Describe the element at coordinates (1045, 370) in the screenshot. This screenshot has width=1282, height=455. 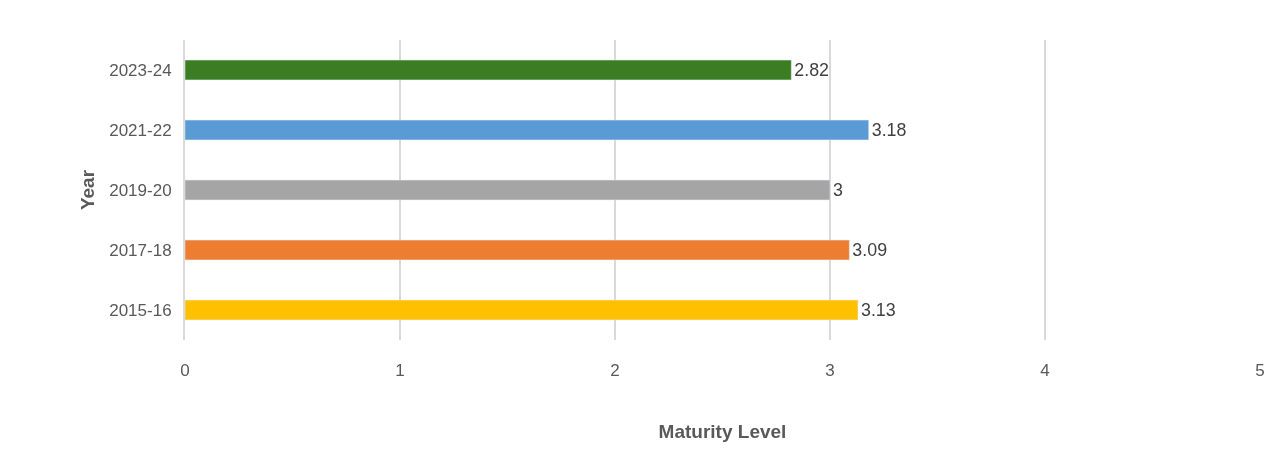
I see `x-tick-label: 4` at that location.